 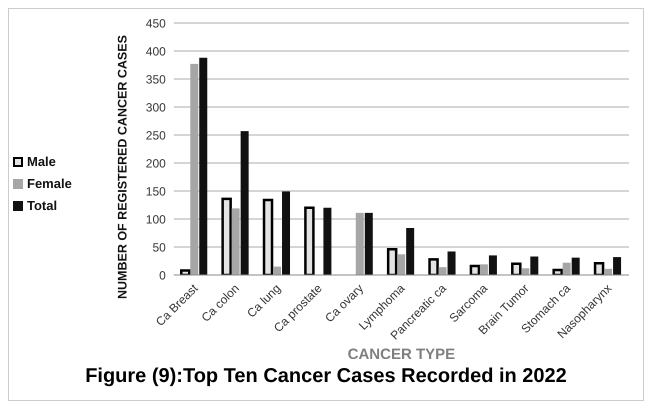 I want to click on x-axis-title: CANCER TYPE, so click(x=402, y=354).